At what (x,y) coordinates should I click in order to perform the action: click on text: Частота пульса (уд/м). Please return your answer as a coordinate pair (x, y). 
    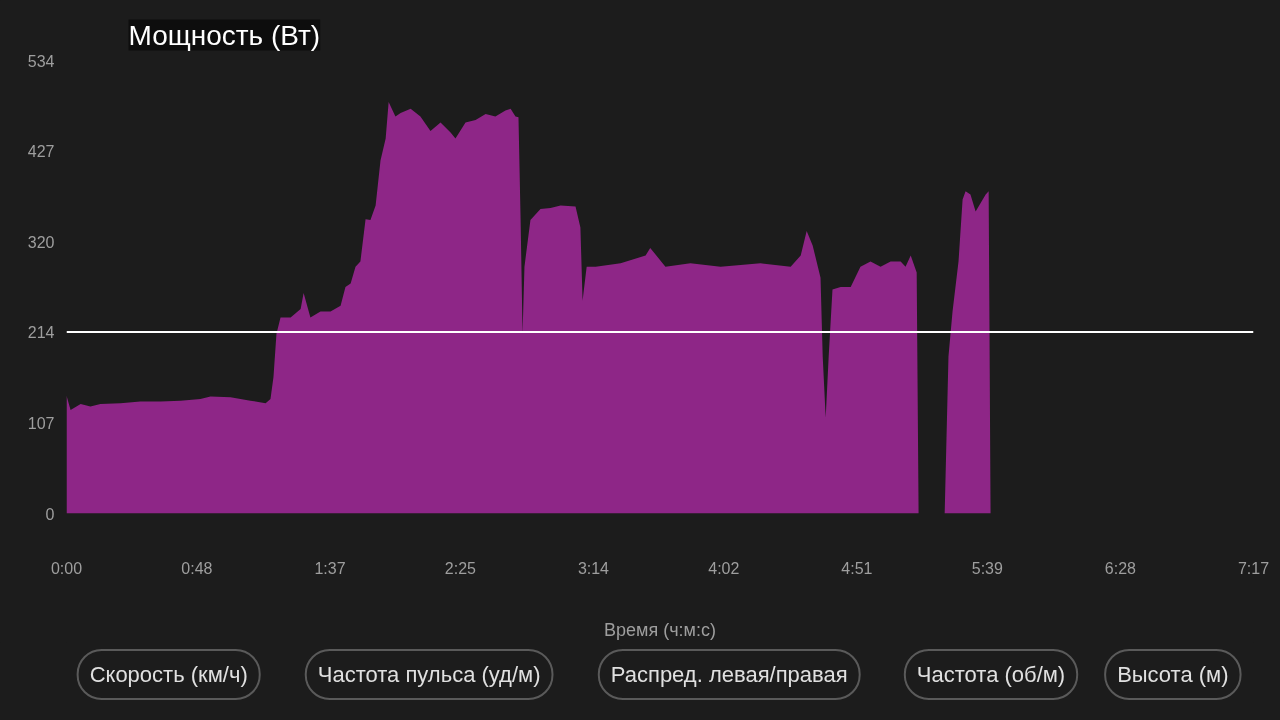
    Looking at the image, I should click on (429, 674).